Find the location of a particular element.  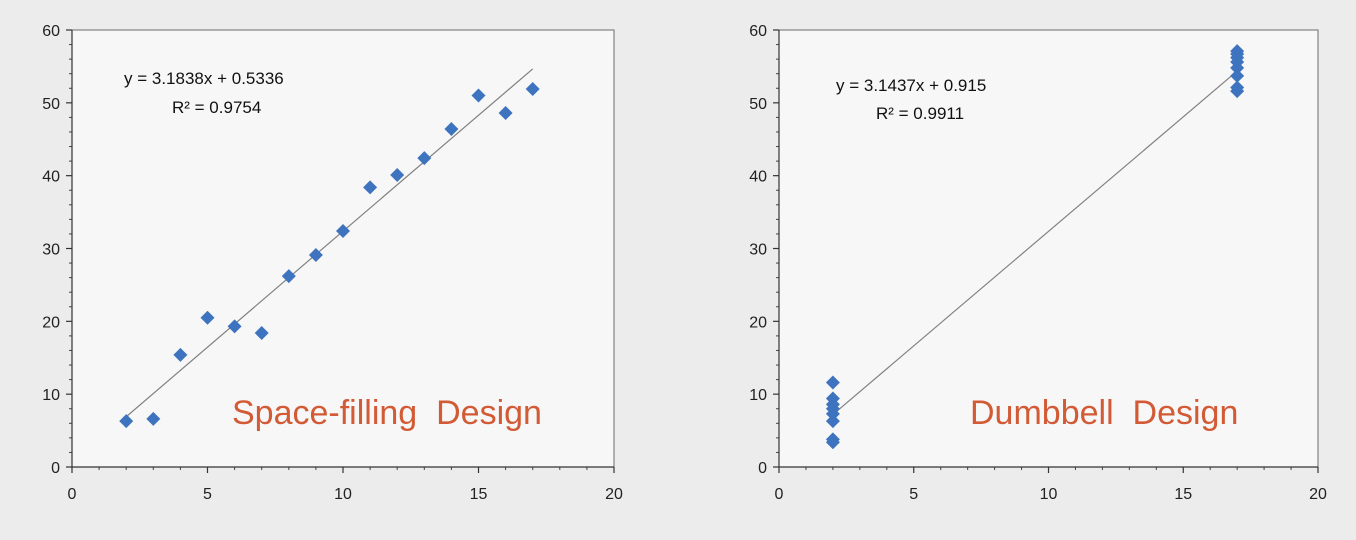

trendline-r2: R² = 0.9754 is located at coordinates (216, 107).